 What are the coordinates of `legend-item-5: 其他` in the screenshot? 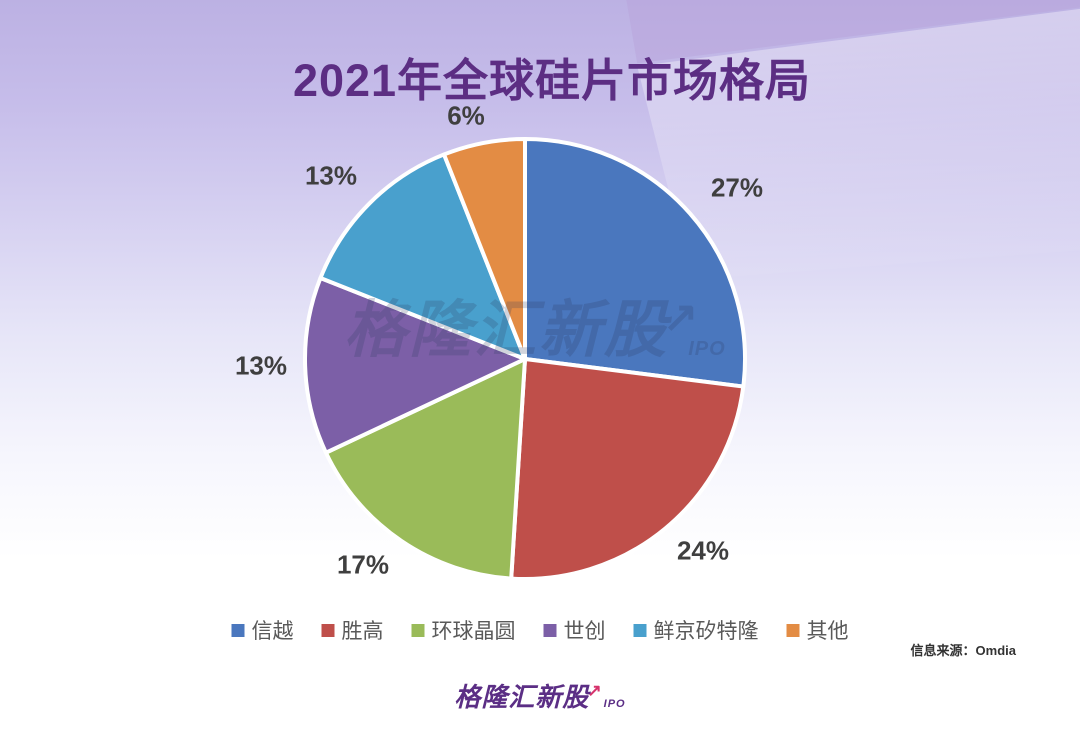 It's located at (817, 630).